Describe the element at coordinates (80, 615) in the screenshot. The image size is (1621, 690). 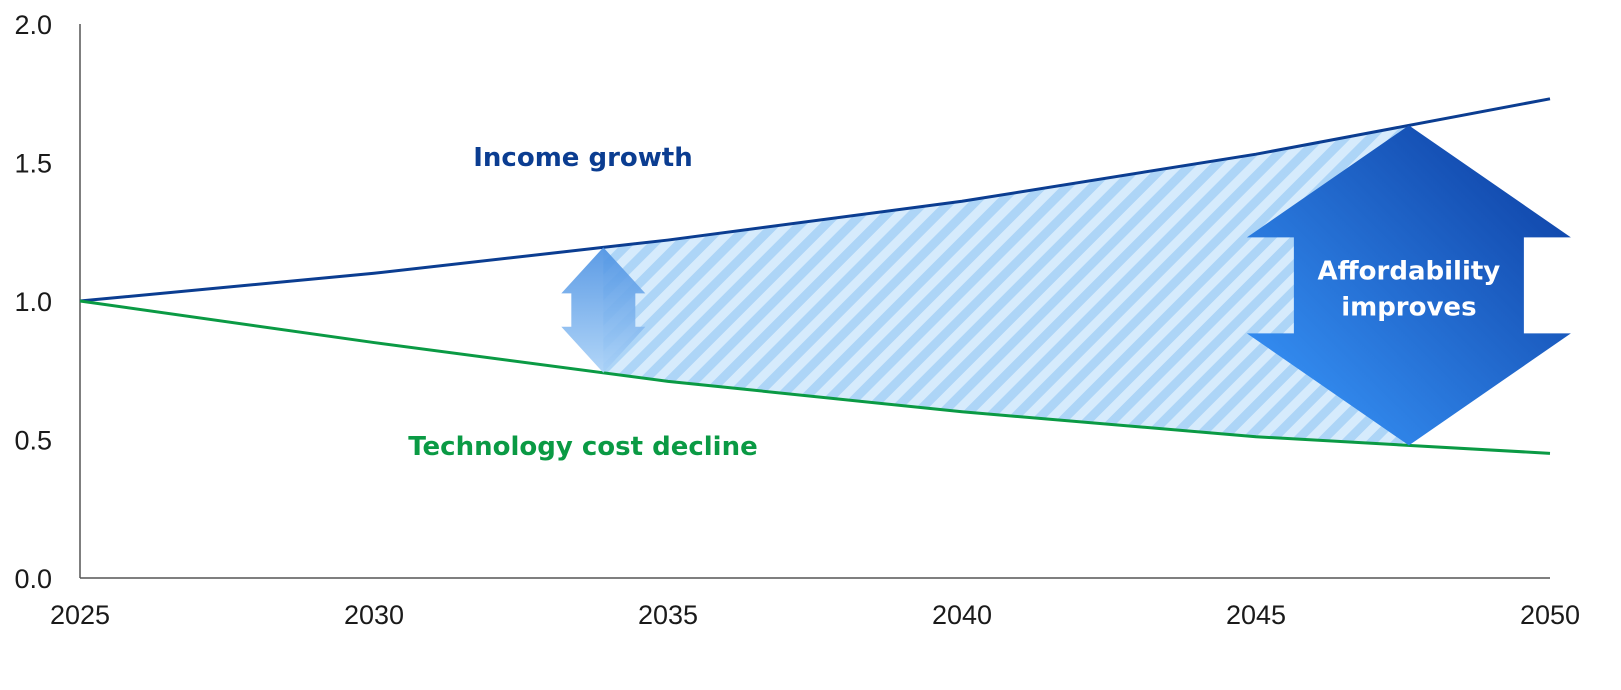
I see `x-tick-label: 2025` at that location.